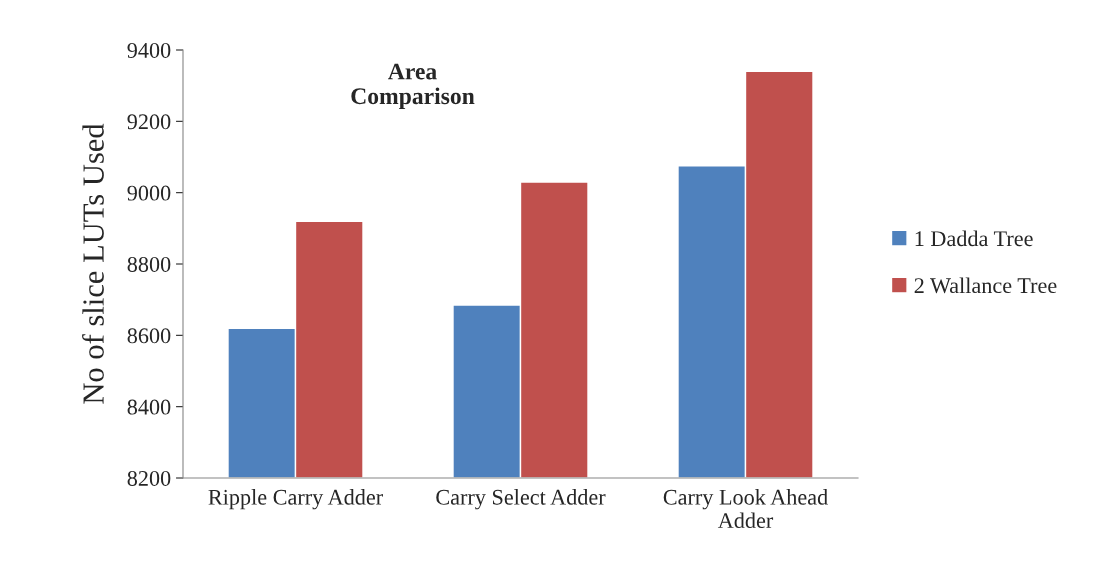  What do you see at coordinates (149, 478) in the screenshot?
I see `y-tick-label: 8200` at bounding box center [149, 478].